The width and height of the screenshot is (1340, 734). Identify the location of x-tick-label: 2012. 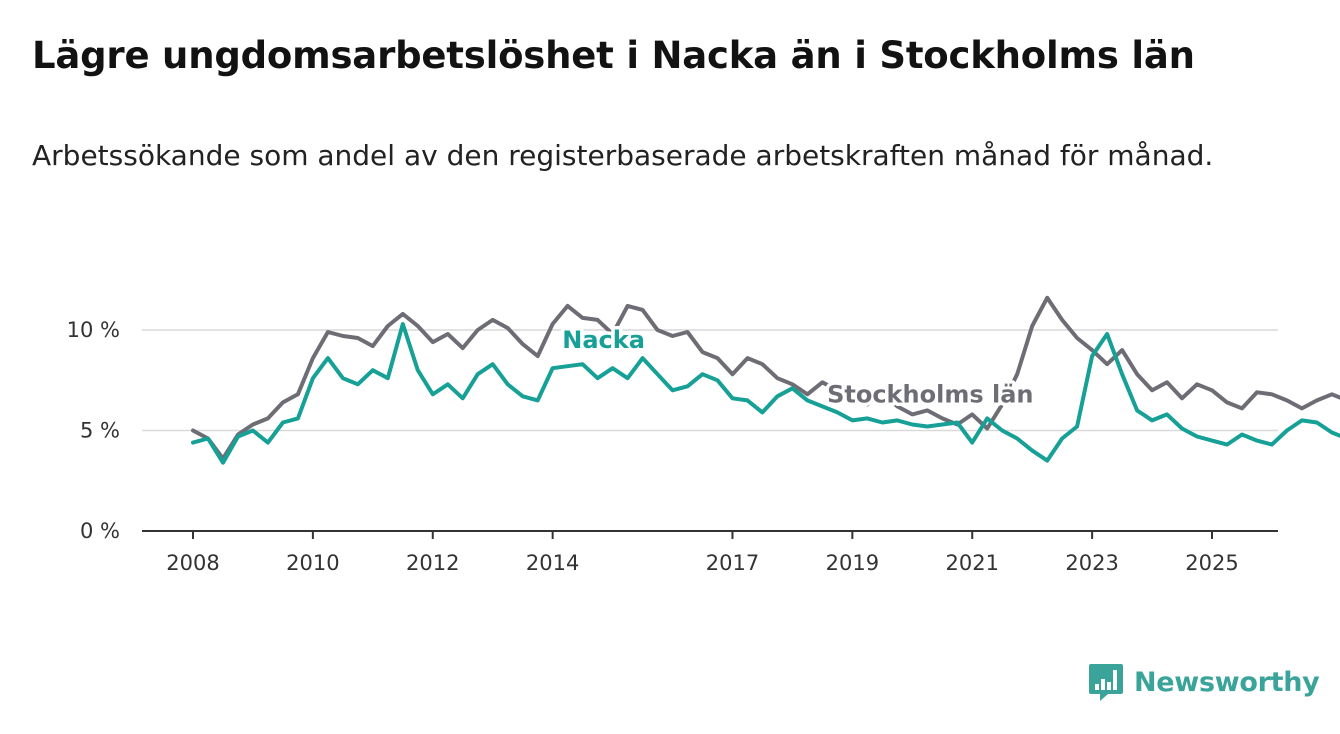
(432, 563).